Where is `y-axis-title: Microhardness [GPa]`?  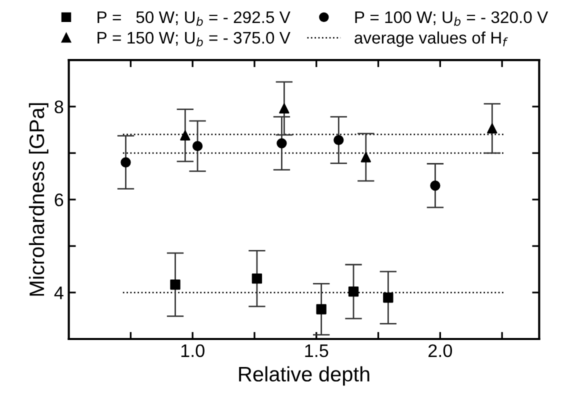
y-axis-title: Microhardness [GPa] is located at coordinates (38, 199).